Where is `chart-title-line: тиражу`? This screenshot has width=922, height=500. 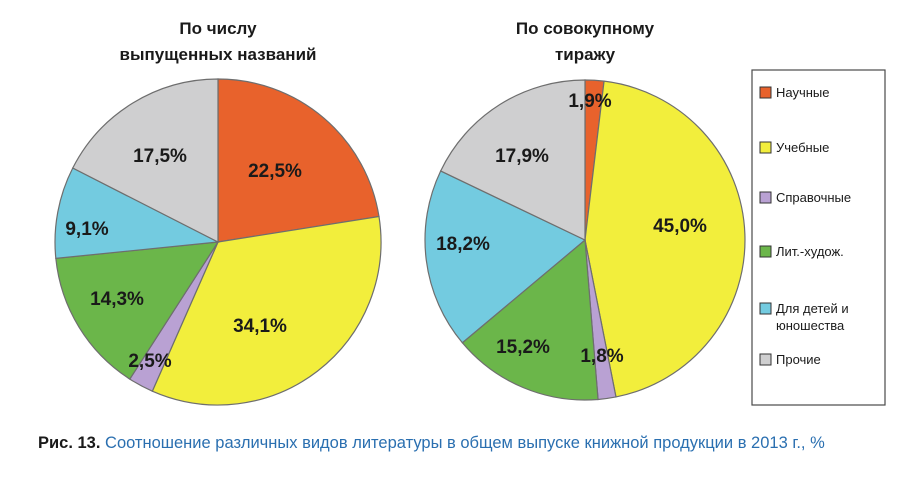 chart-title-line: тиражу is located at coordinates (585, 54).